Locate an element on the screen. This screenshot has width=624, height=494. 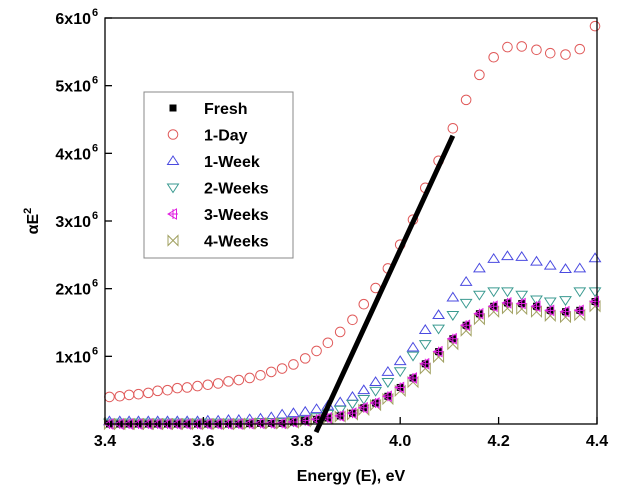
legend-label: Fresh is located at coordinates (226, 109).